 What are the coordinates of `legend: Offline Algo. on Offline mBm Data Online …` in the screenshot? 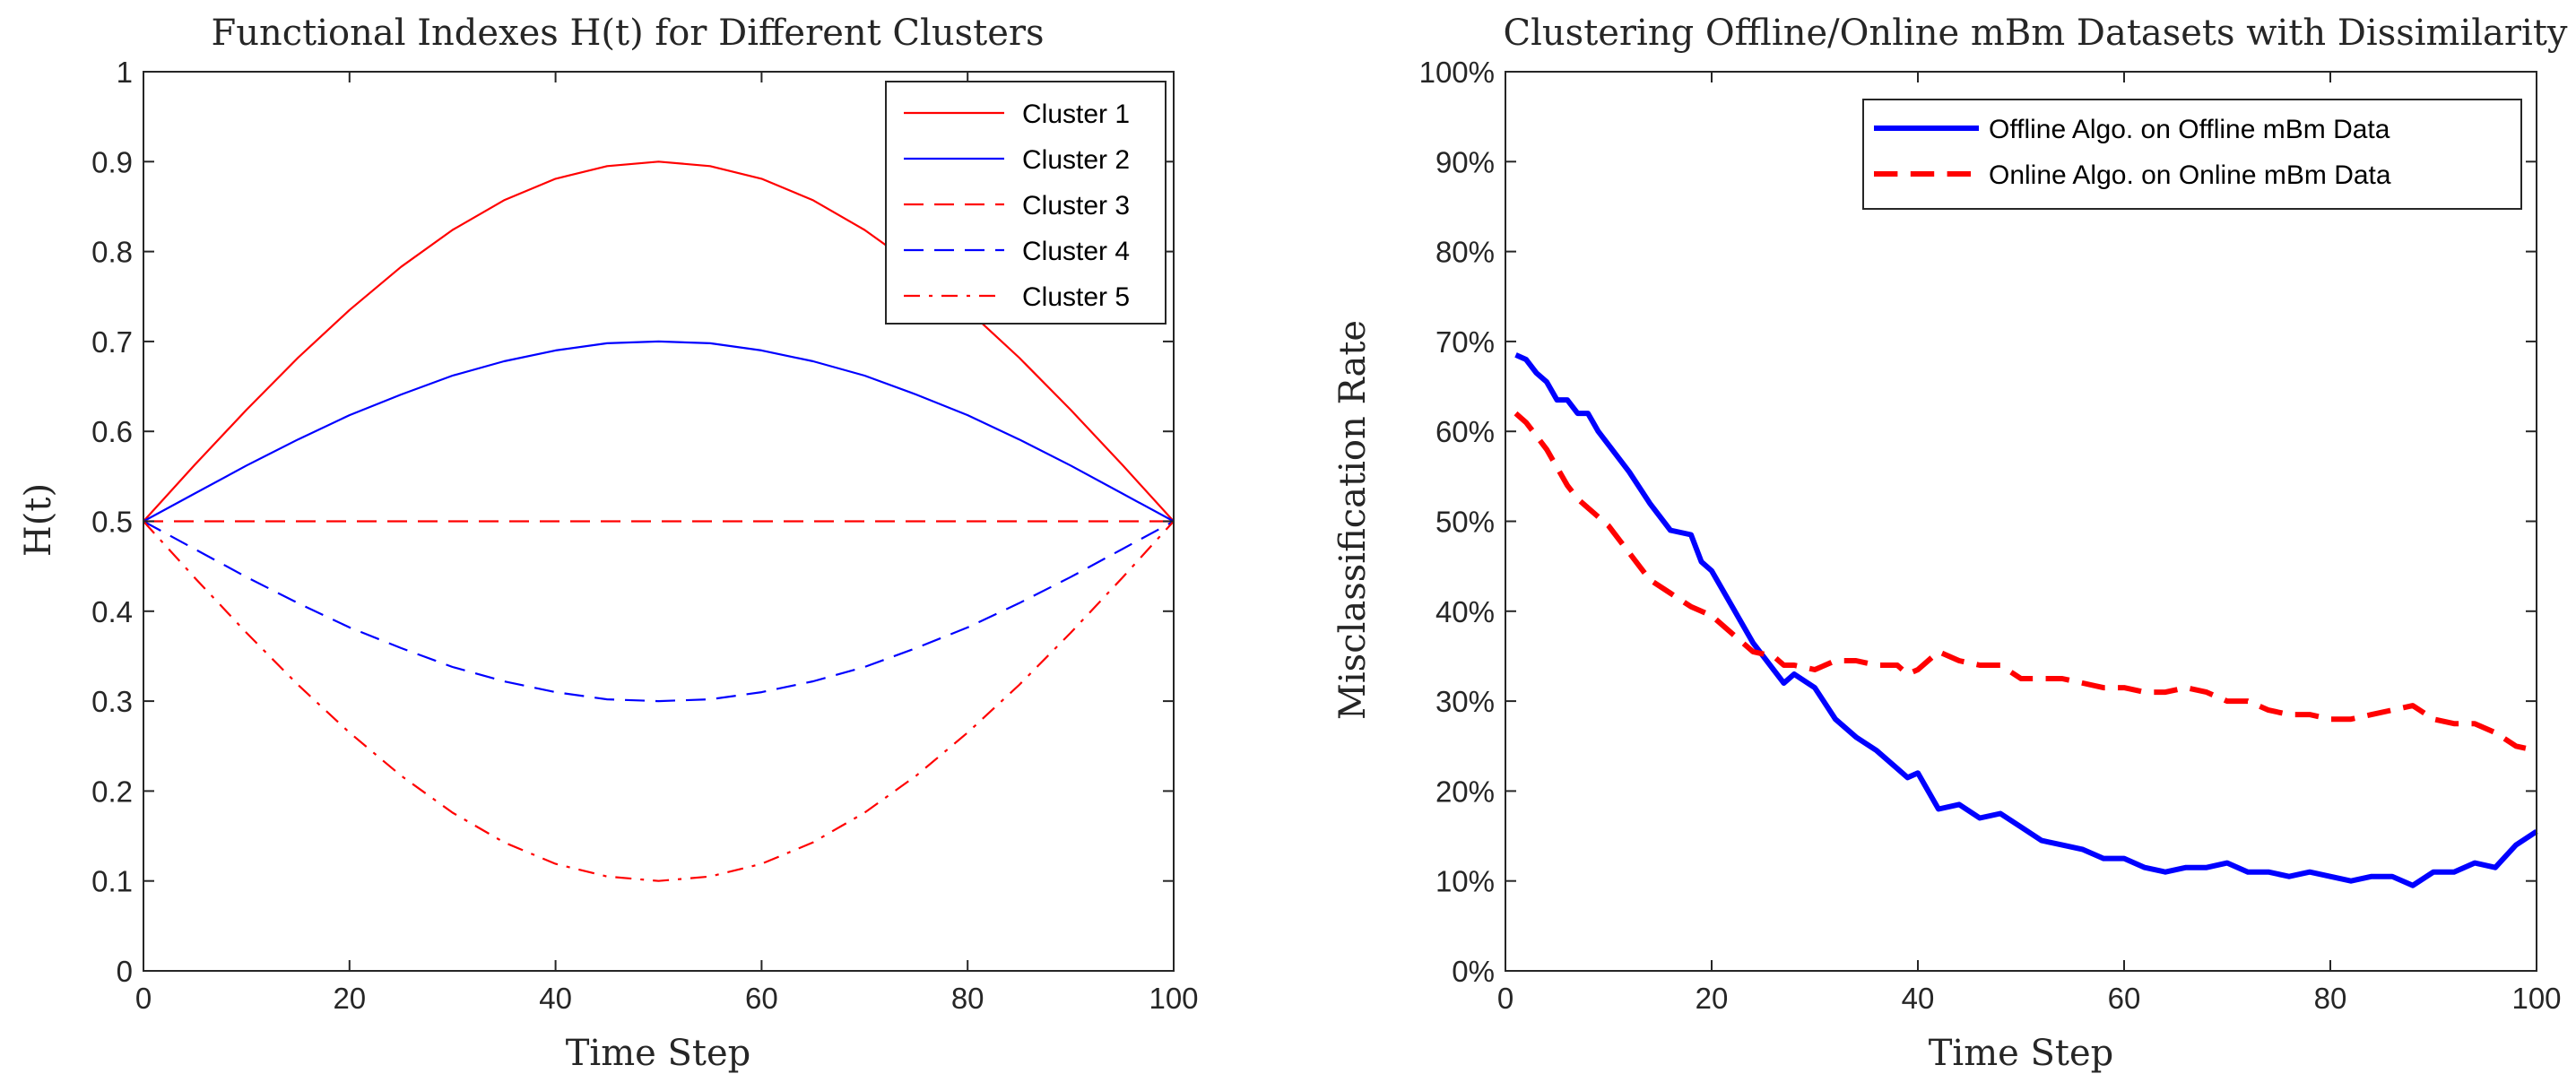 It's located at (2192, 154).